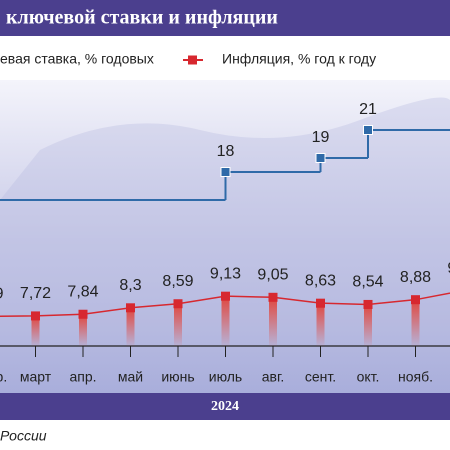 This screenshot has width=450, height=450. Describe the element at coordinates (23, 436) in the screenshot. I see `source: России` at that location.